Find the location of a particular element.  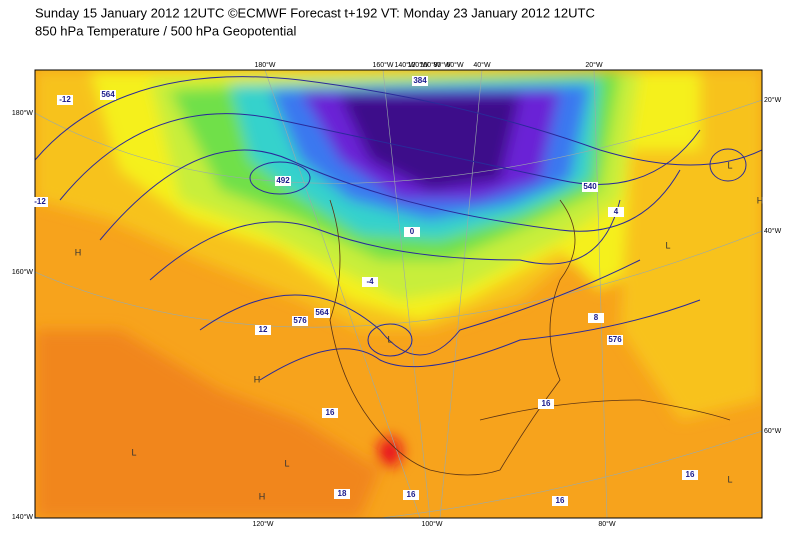

contour-label: 384 is located at coordinates (420, 80).